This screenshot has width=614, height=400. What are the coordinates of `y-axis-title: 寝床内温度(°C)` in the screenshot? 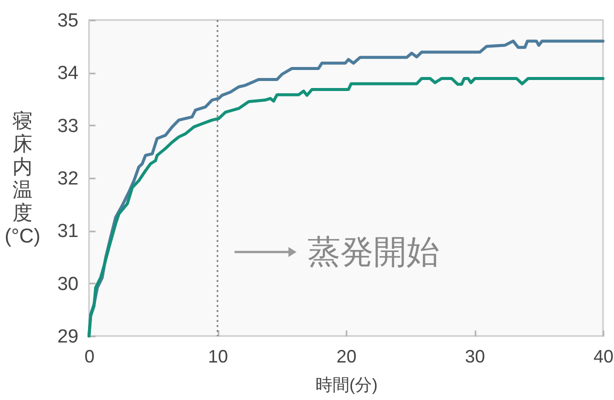 It's located at (22, 179).